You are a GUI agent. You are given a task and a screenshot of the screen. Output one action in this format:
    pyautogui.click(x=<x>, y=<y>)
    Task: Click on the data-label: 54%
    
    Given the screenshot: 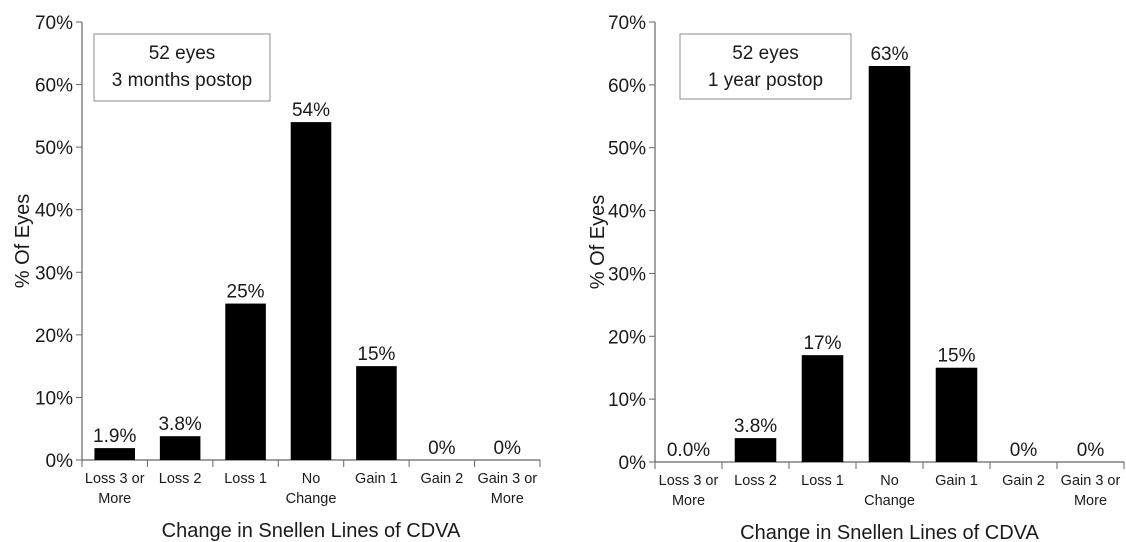 What is the action you would take?
    pyautogui.click(x=311, y=110)
    